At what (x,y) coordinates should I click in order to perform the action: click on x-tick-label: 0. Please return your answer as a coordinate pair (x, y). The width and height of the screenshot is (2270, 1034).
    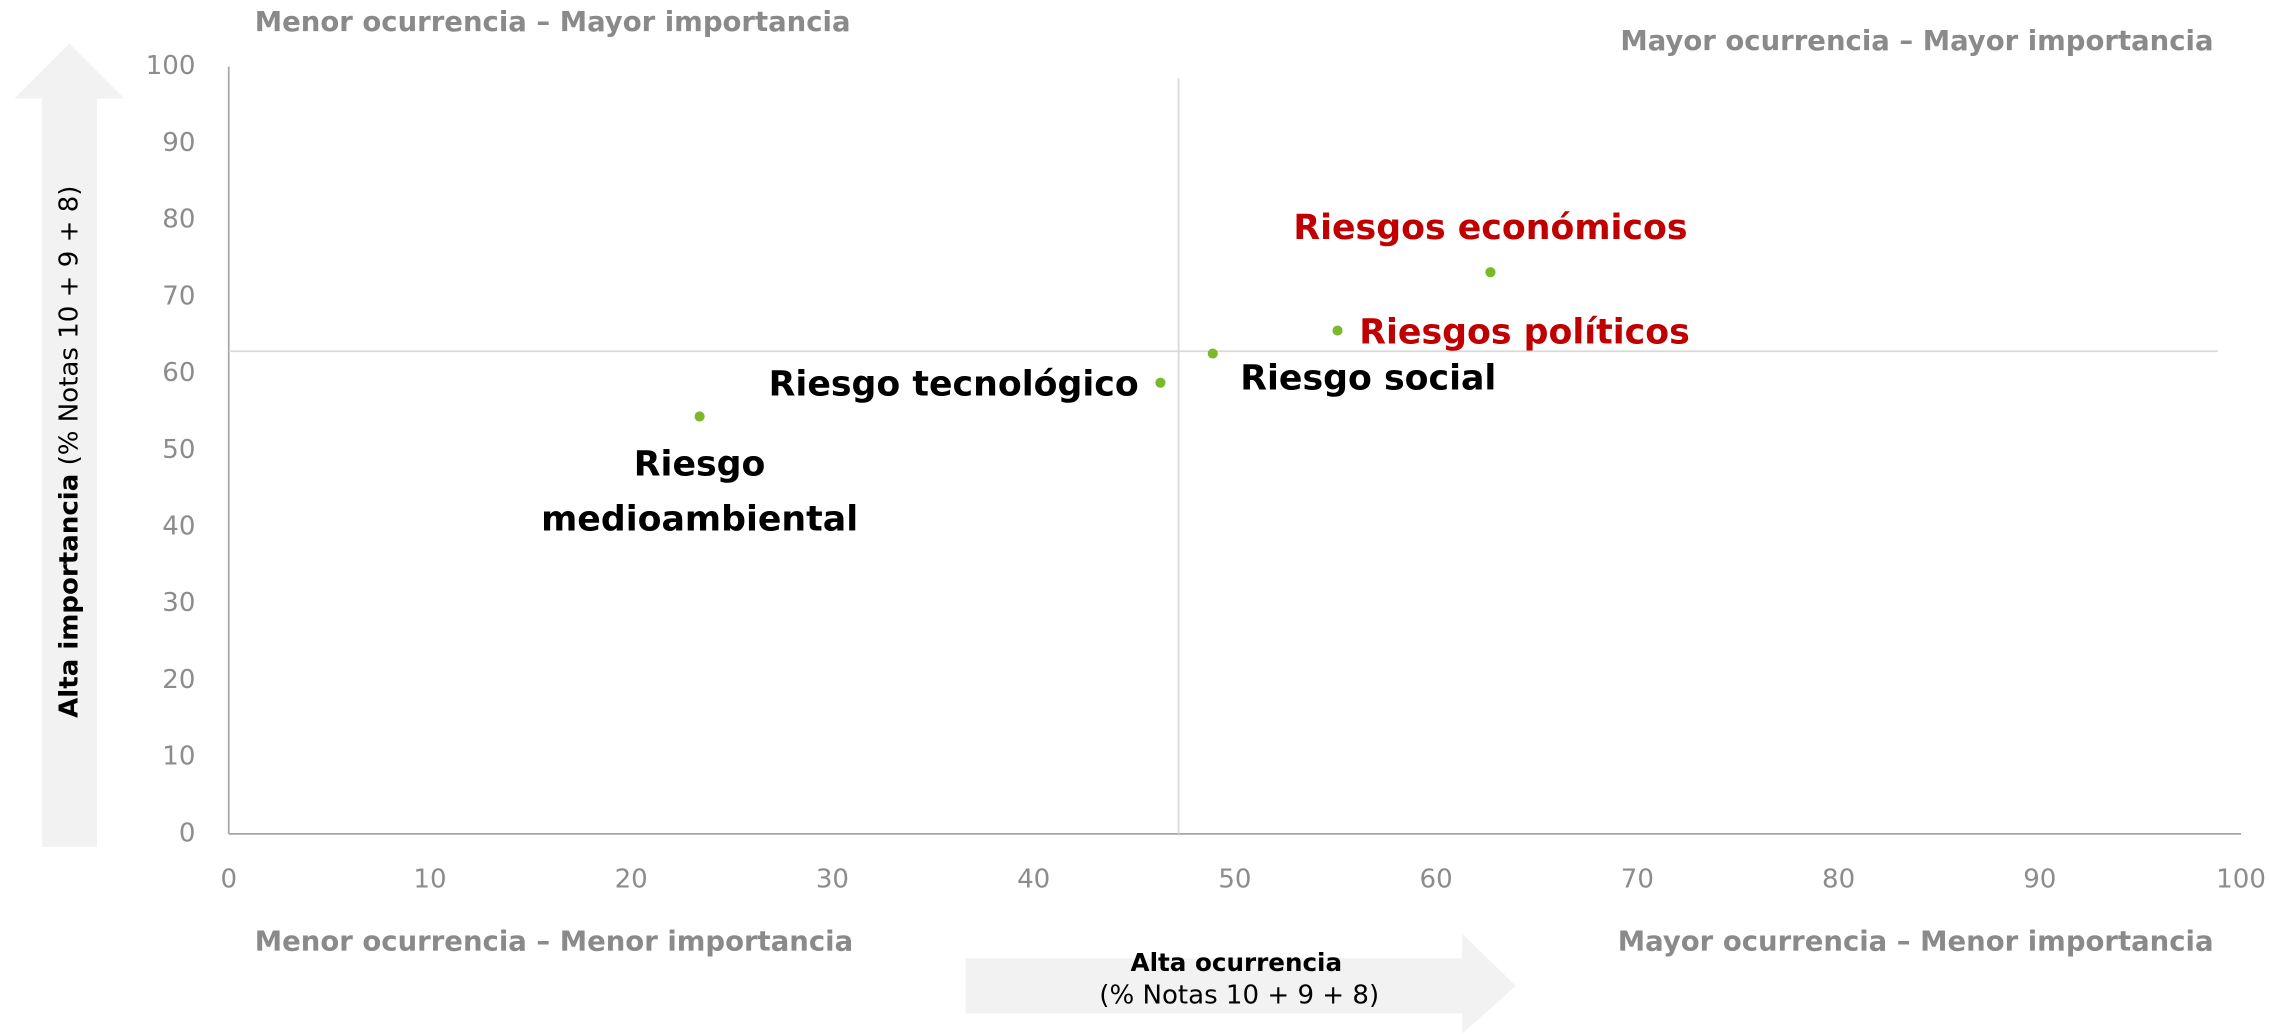
    Looking at the image, I should click on (228, 880).